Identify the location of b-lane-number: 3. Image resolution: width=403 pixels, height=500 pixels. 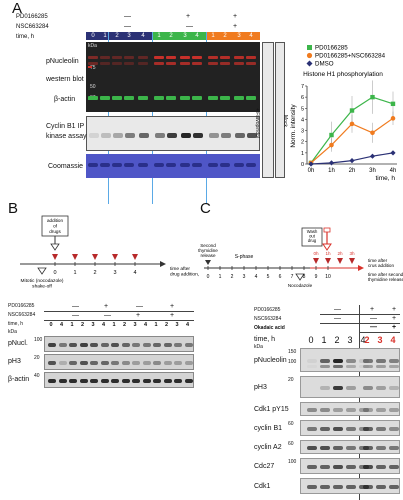
(135, 325).